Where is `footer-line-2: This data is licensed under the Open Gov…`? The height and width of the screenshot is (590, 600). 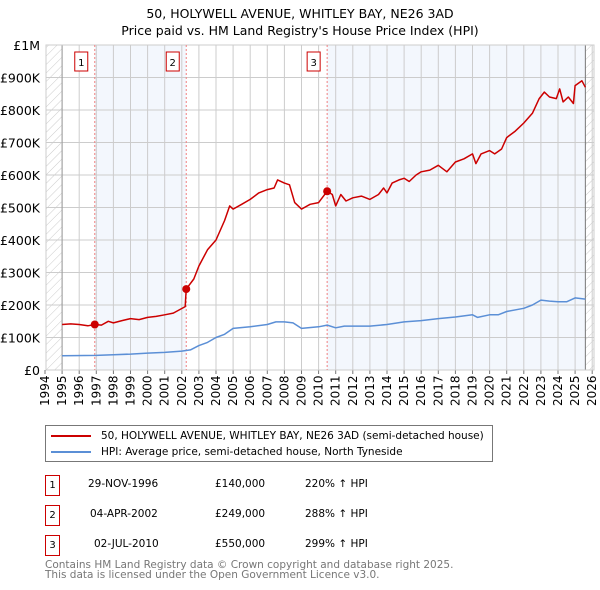 footer-line-2: This data is licensed under the Open Gov… is located at coordinates (212, 575).